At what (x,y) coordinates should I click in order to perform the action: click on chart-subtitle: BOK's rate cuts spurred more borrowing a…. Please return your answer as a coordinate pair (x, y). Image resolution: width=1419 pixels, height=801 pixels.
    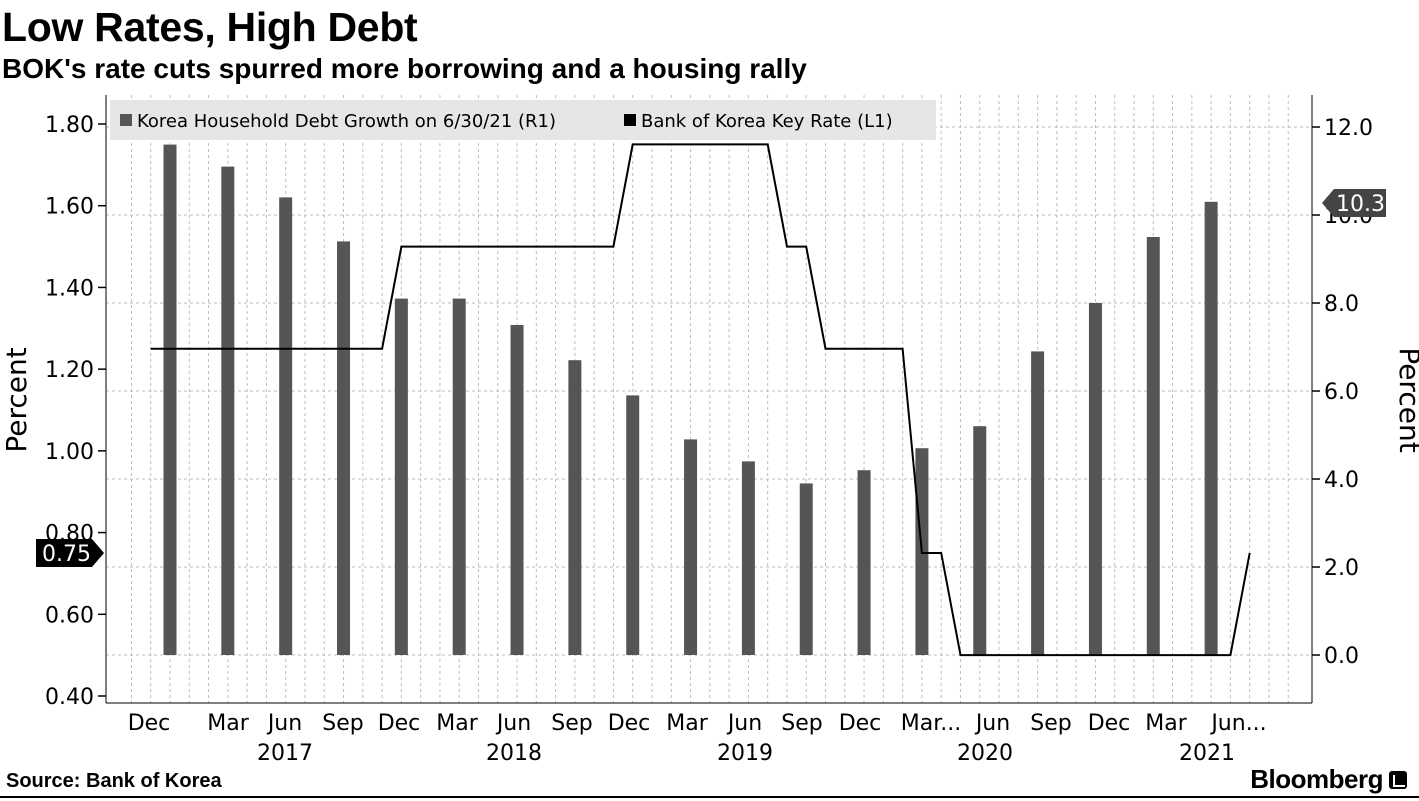
    Looking at the image, I should click on (404, 68).